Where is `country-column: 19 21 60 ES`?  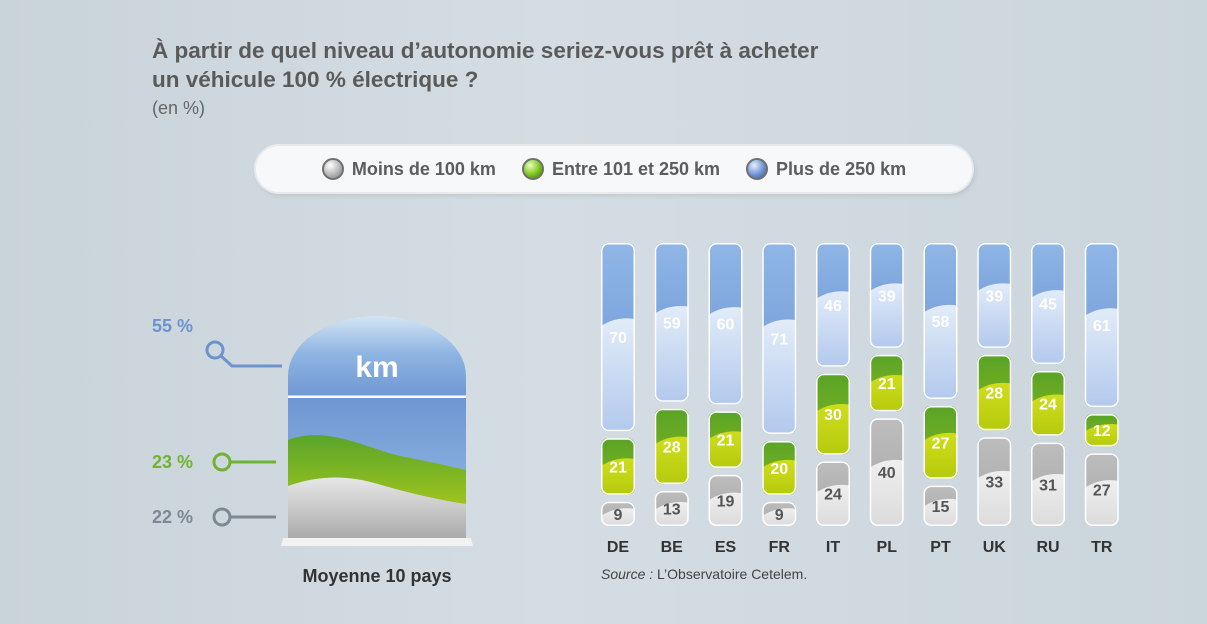 country-column: 19 21 60 ES is located at coordinates (725, 399).